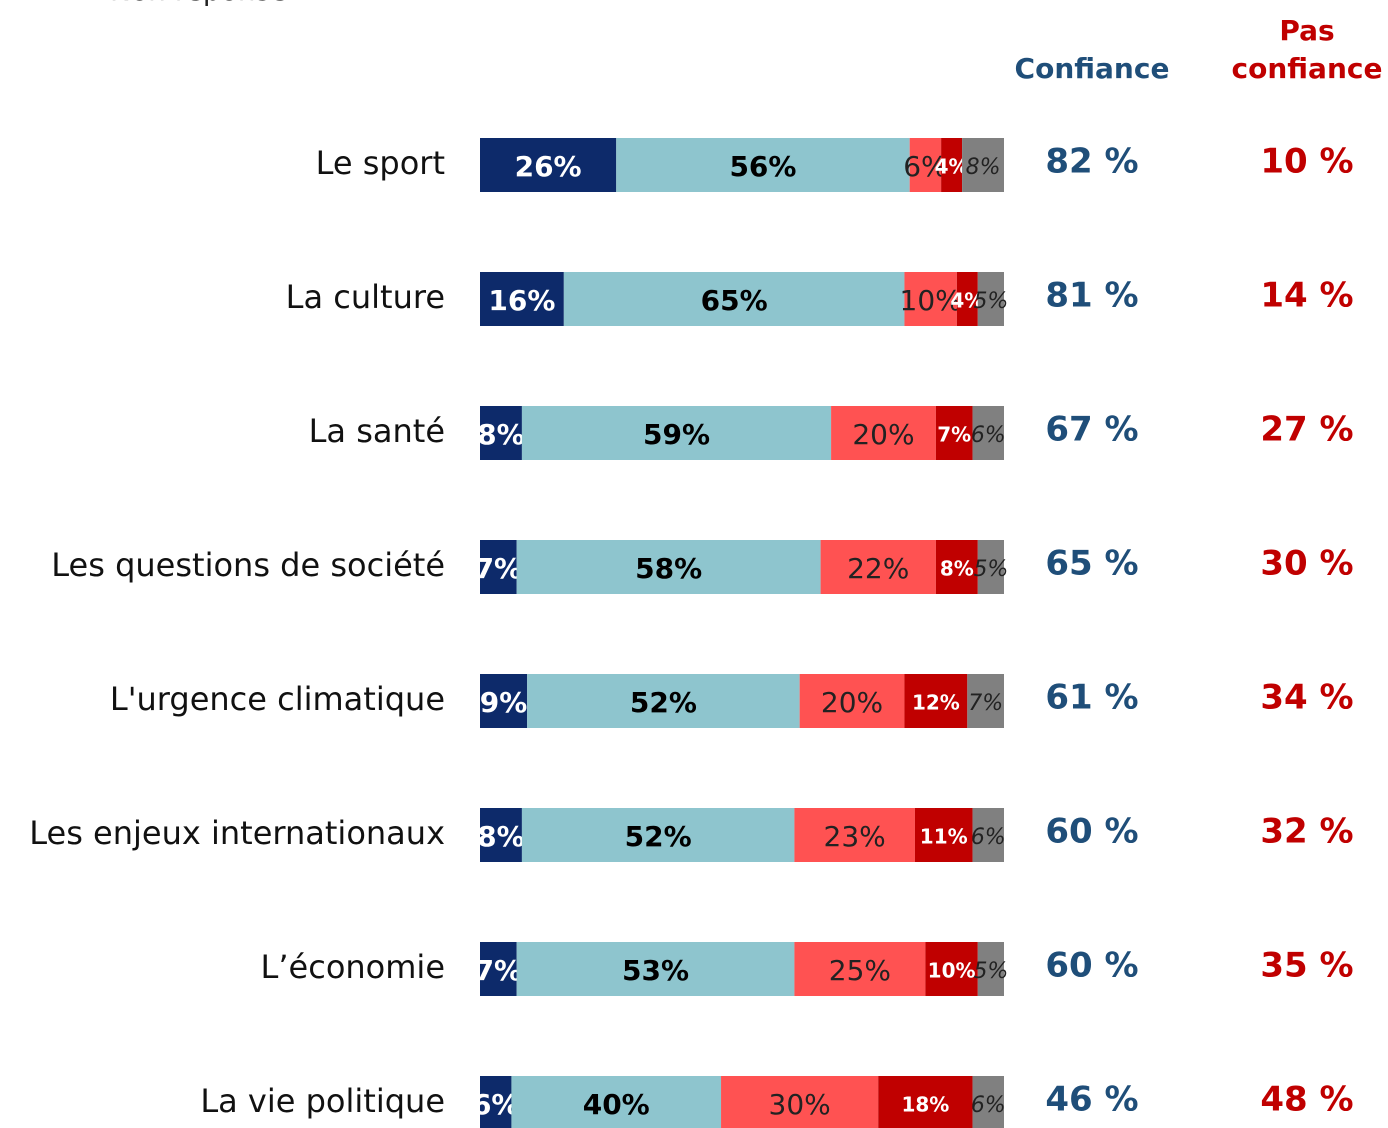 The width and height of the screenshot is (1388, 1128). I want to click on total-label: 65 %, so click(1091, 564).